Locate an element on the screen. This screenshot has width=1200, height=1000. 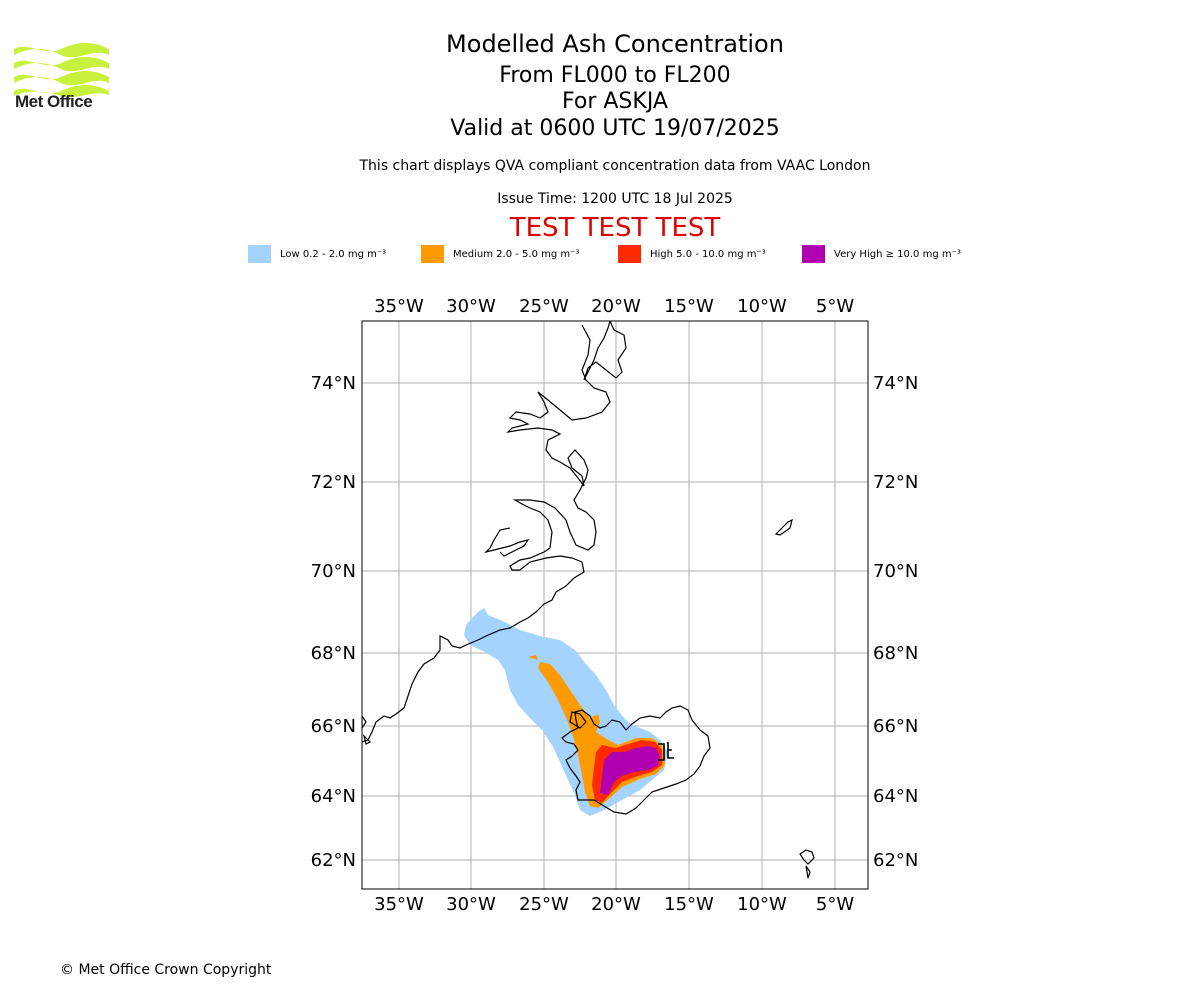
lat-tick-right: 74°N is located at coordinates (895, 383).